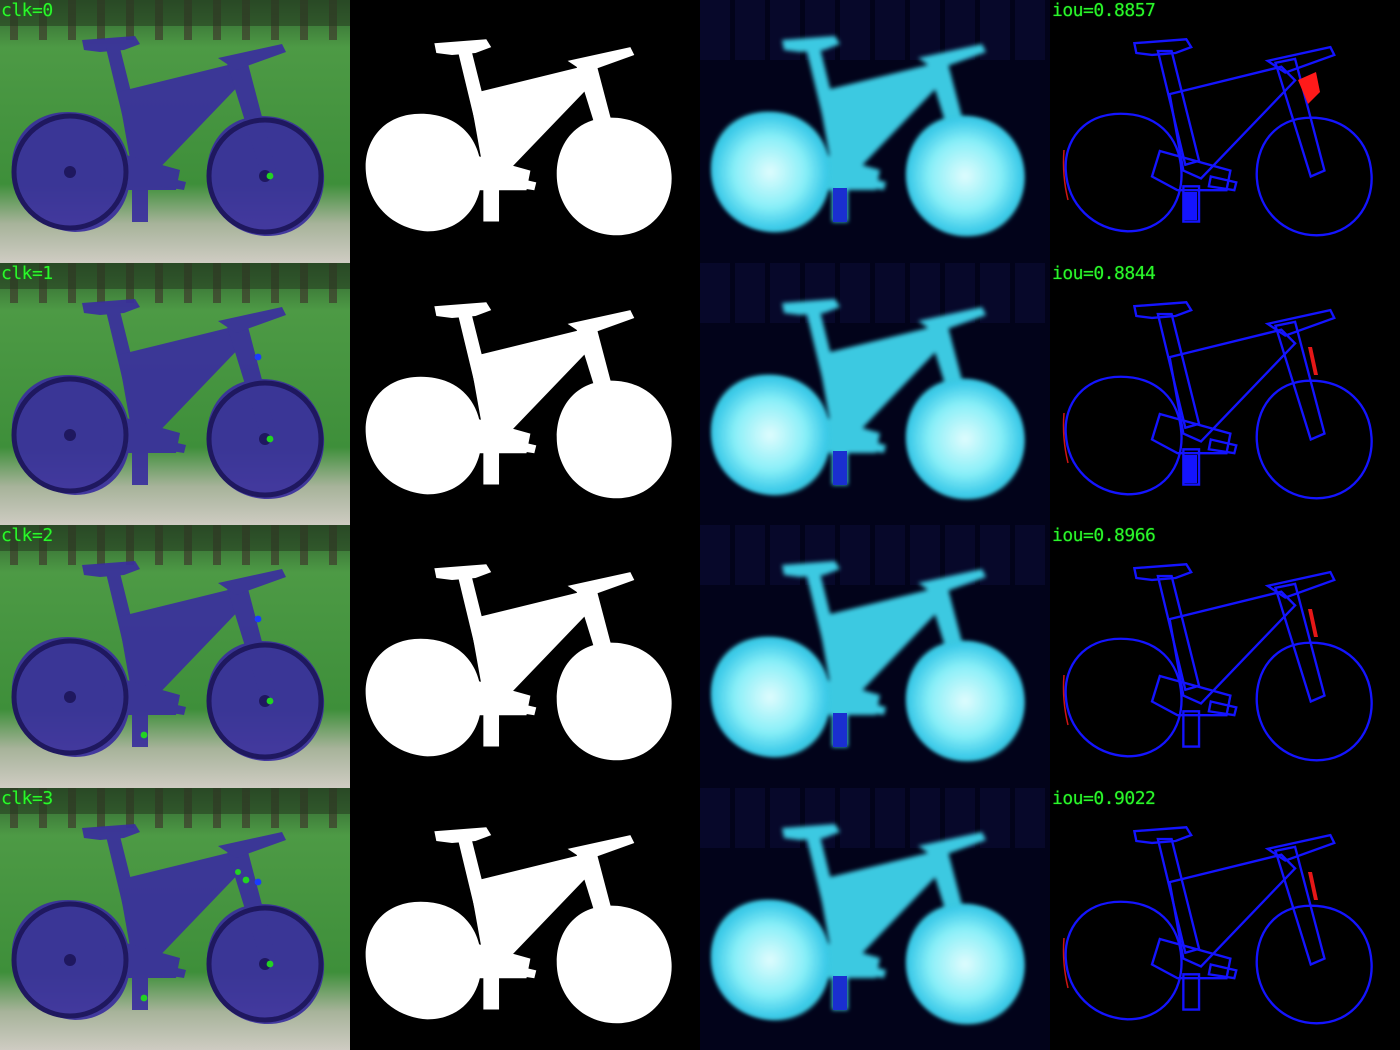 Image resolution: width=1400 pixels, height=1050 pixels. Describe the element at coordinates (1104, 273) in the screenshot. I see `iou-score-label: iou=0.8844` at that location.